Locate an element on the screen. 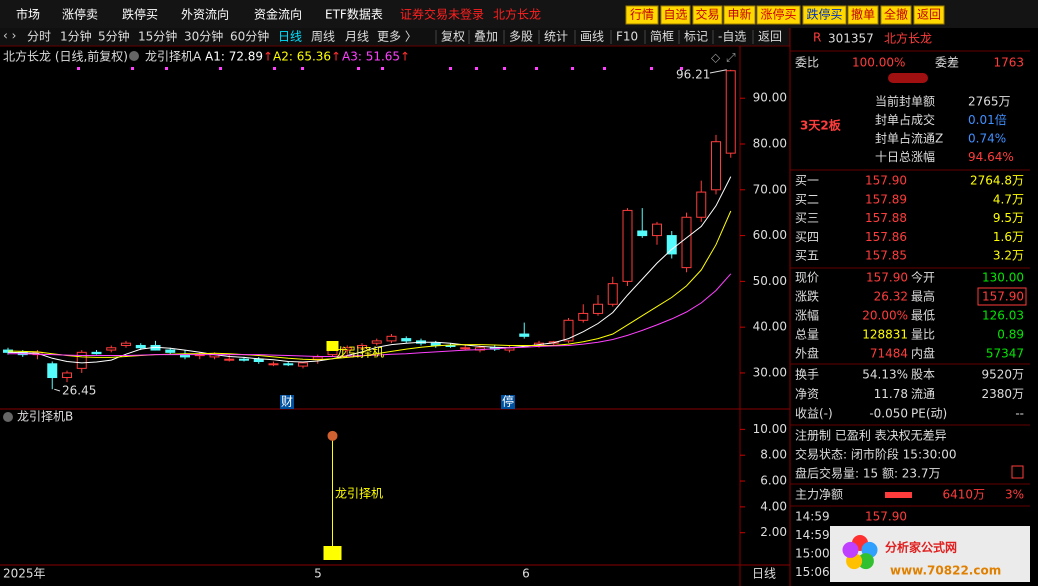  value: 0.74% is located at coordinates (987, 139).